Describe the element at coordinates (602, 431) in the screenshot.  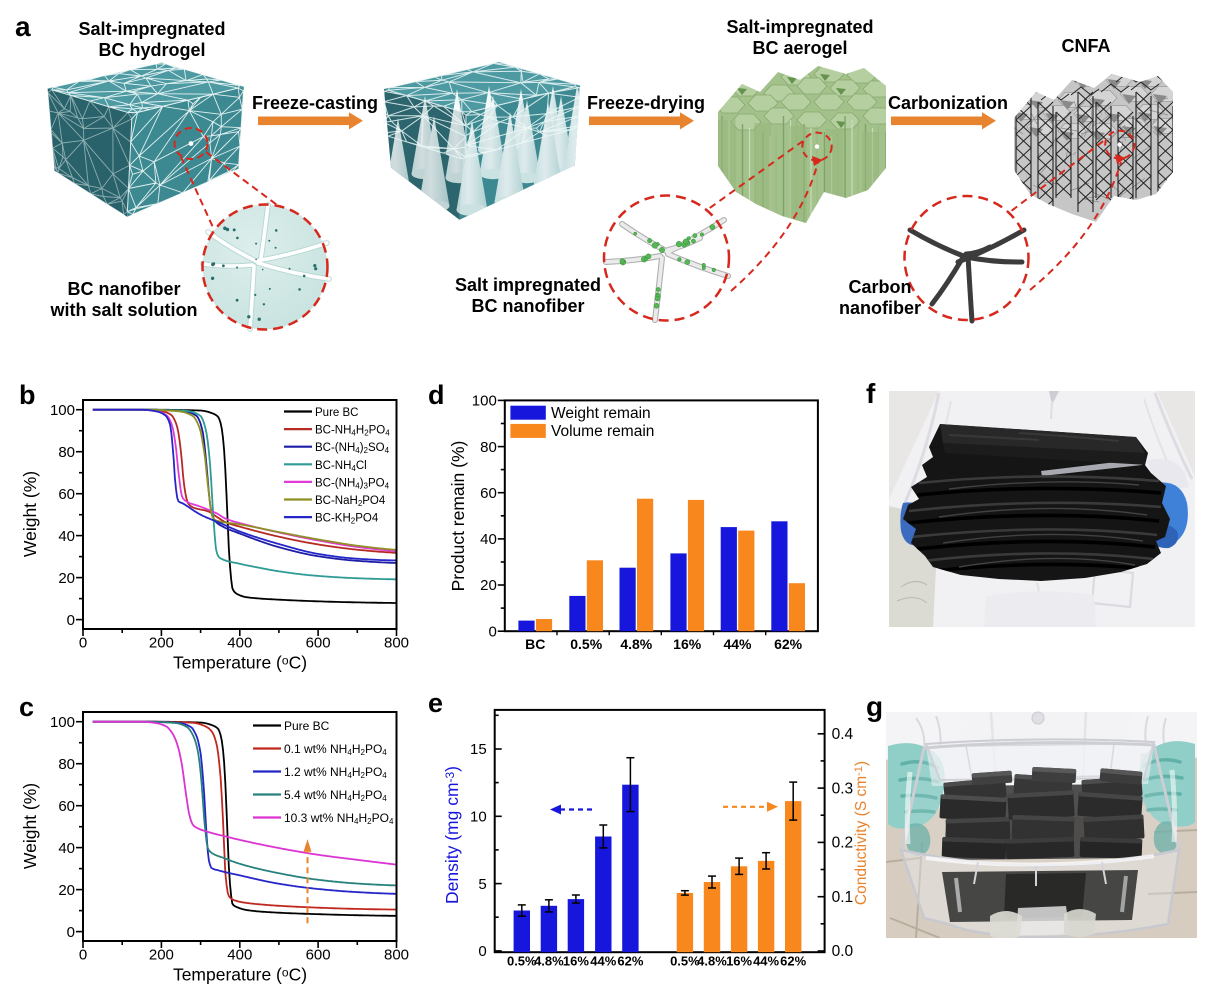
I see `svg-text: Volume remain` at that location.